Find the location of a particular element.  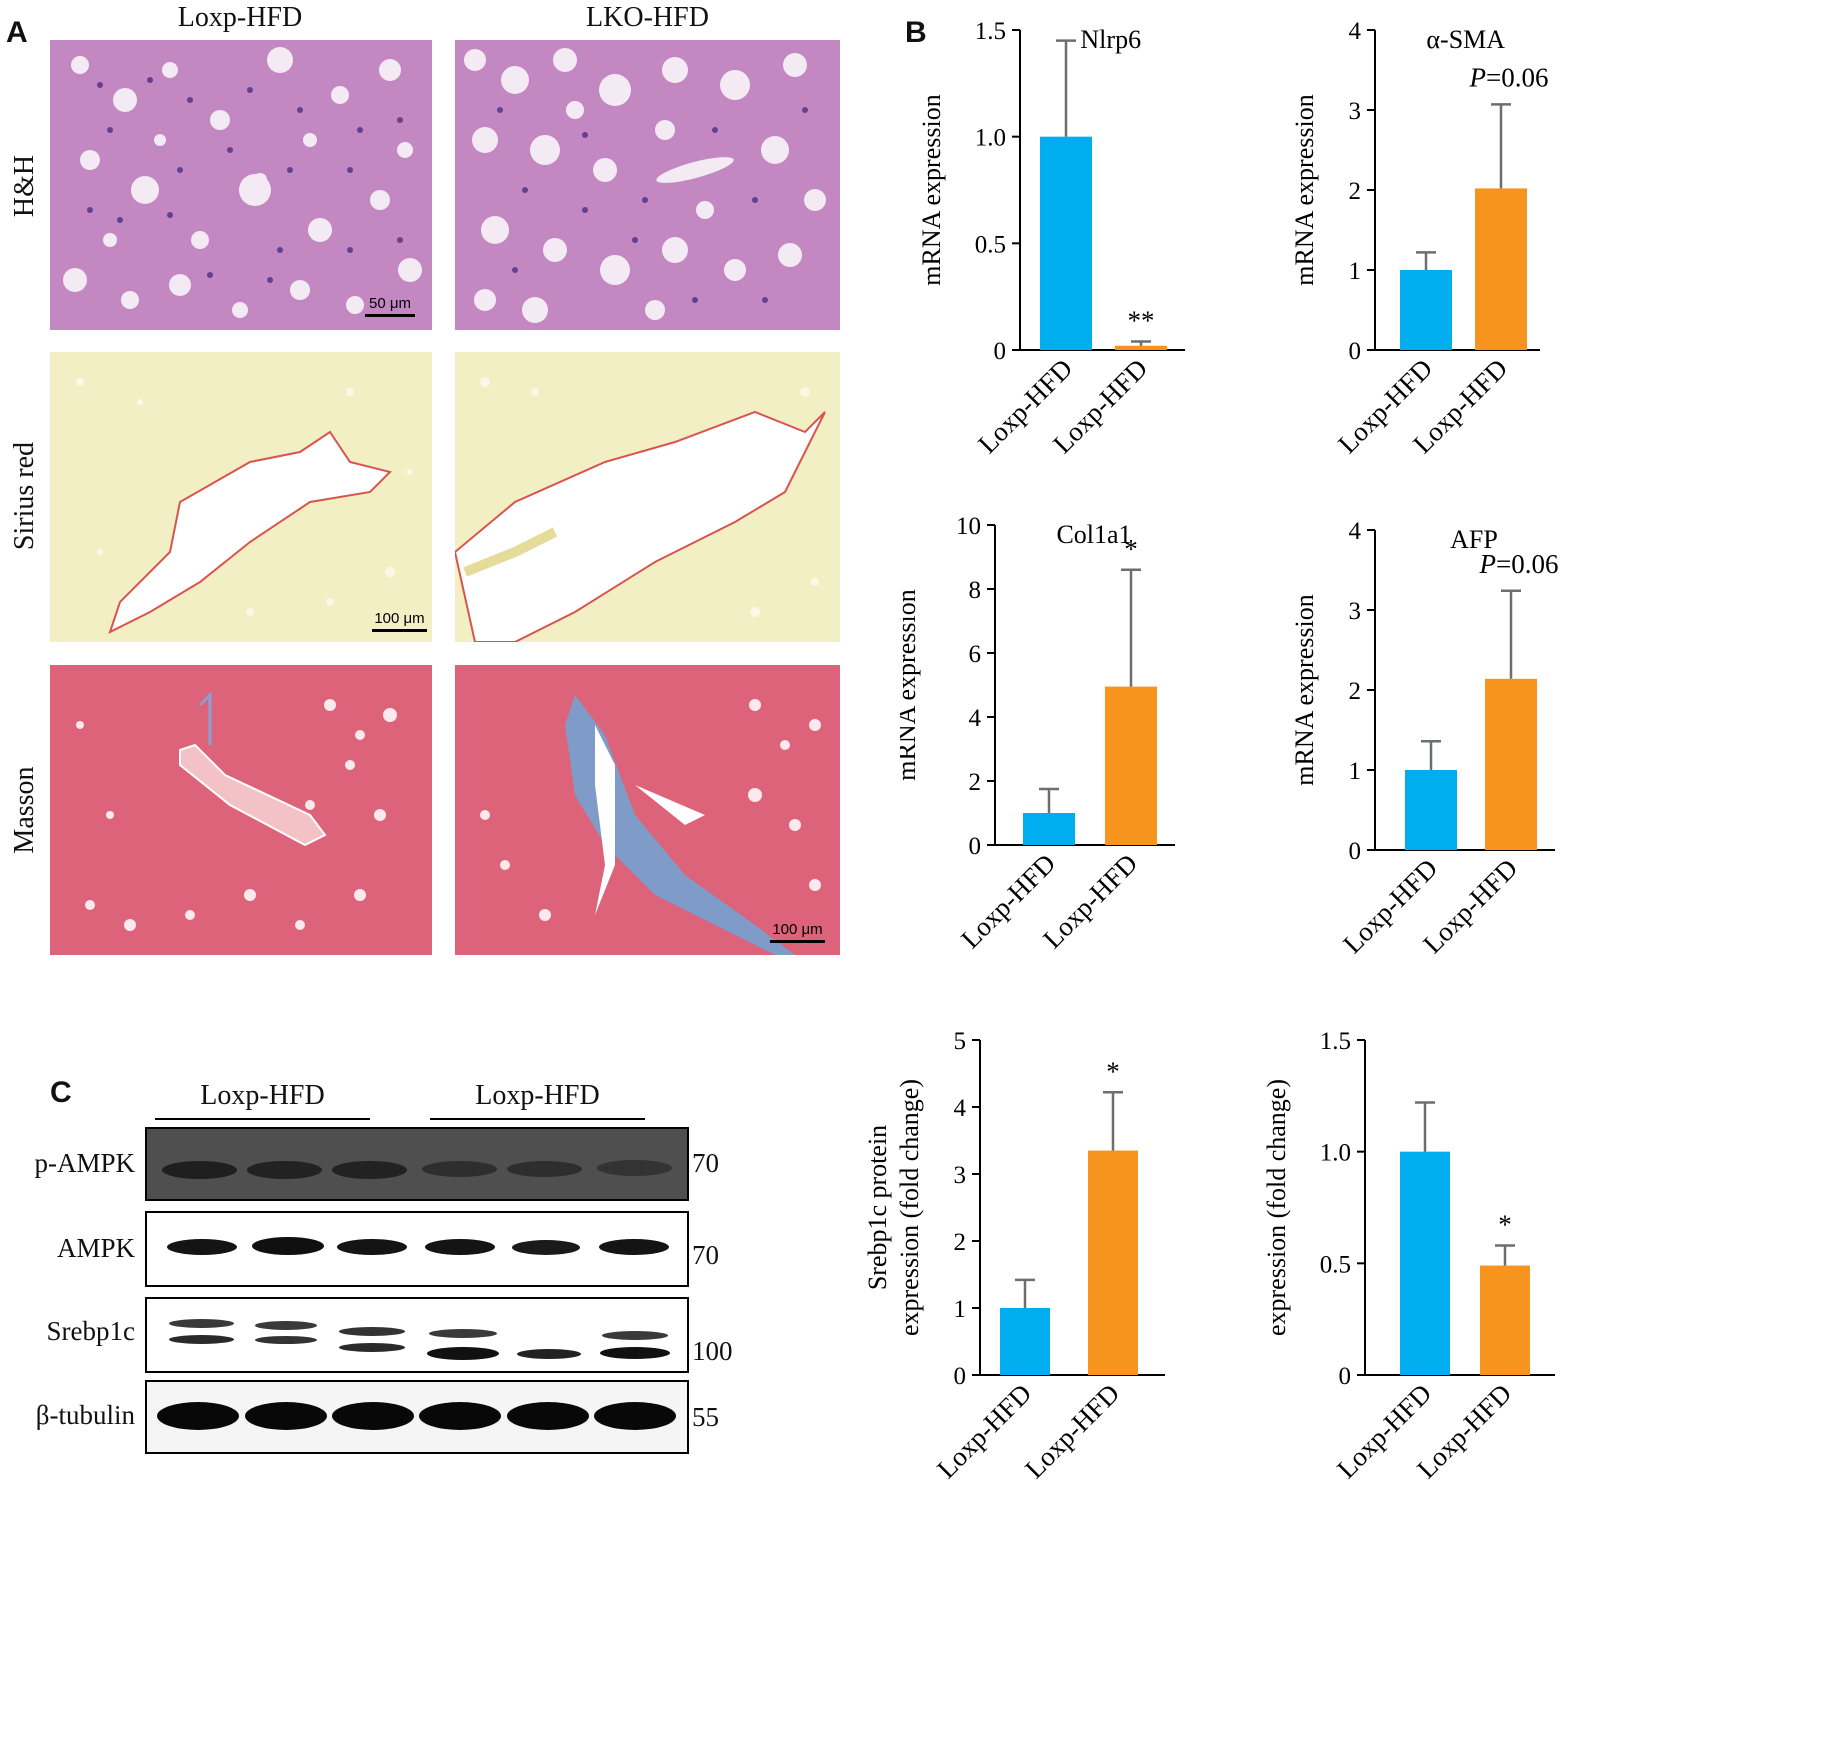

sirius-image-loxp: 100 μm is located at coordinates (241, 497).